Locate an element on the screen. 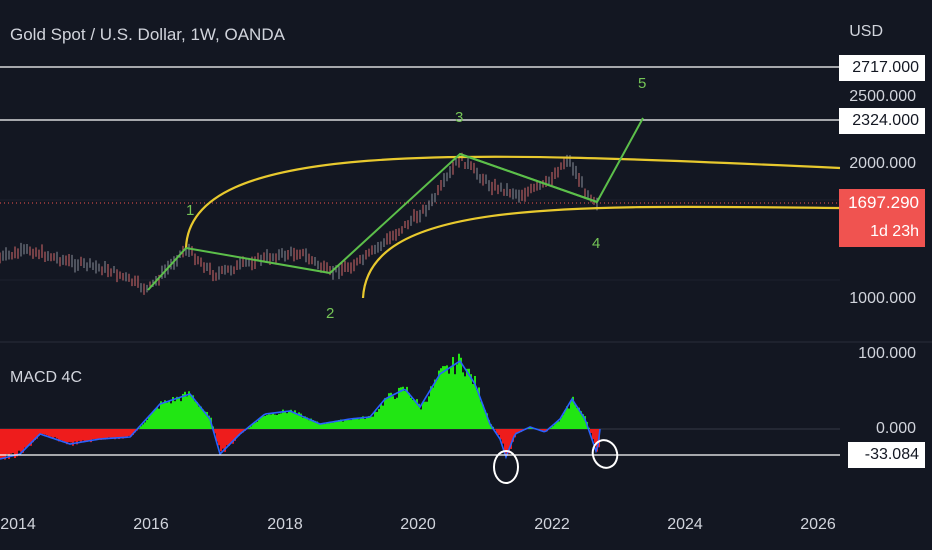  upper-arc is located at coordinates (512, 202).